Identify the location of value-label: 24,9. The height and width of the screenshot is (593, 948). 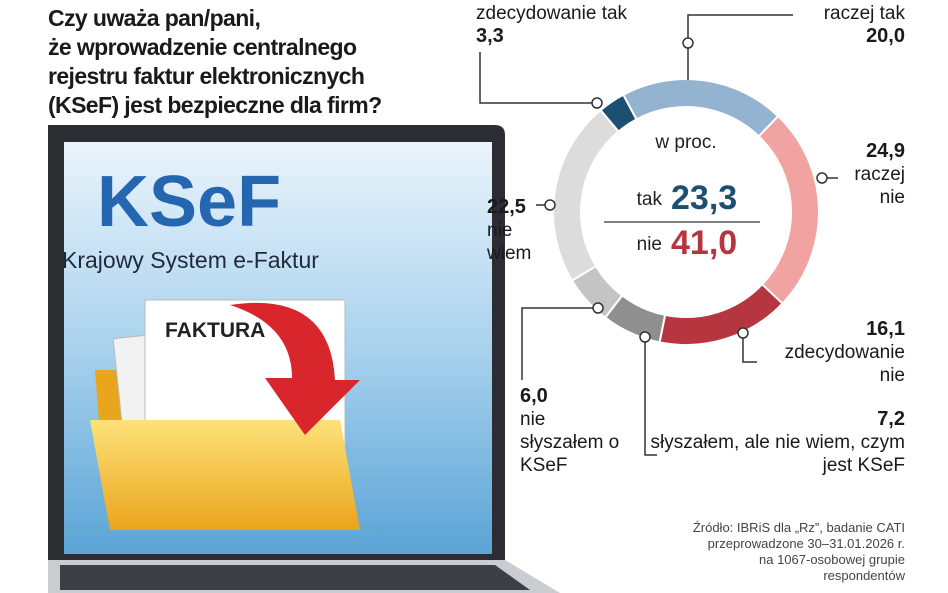
(885, 151).